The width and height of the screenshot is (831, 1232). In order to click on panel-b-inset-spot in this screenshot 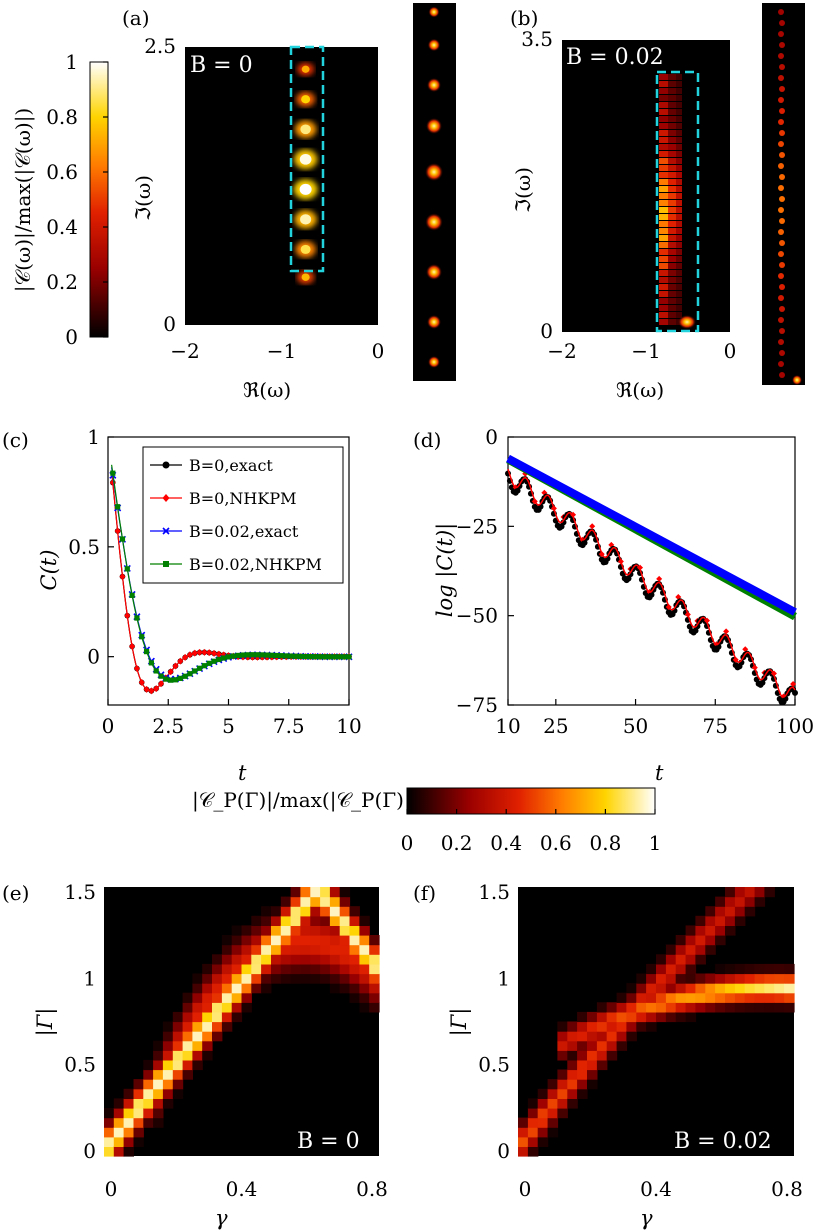, I will do `click(797, 380)`.